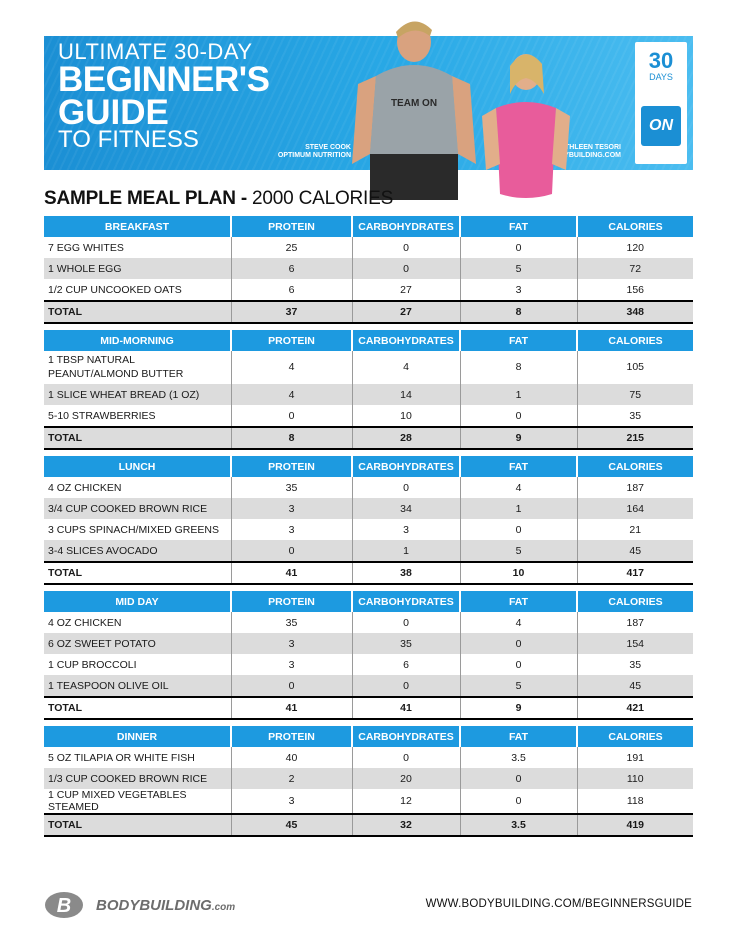 The width and height of the screenshot is (736, 952). Describe the element at coordinates (634, 290) in the screenshot. I see `calories-value: 156` at that location.